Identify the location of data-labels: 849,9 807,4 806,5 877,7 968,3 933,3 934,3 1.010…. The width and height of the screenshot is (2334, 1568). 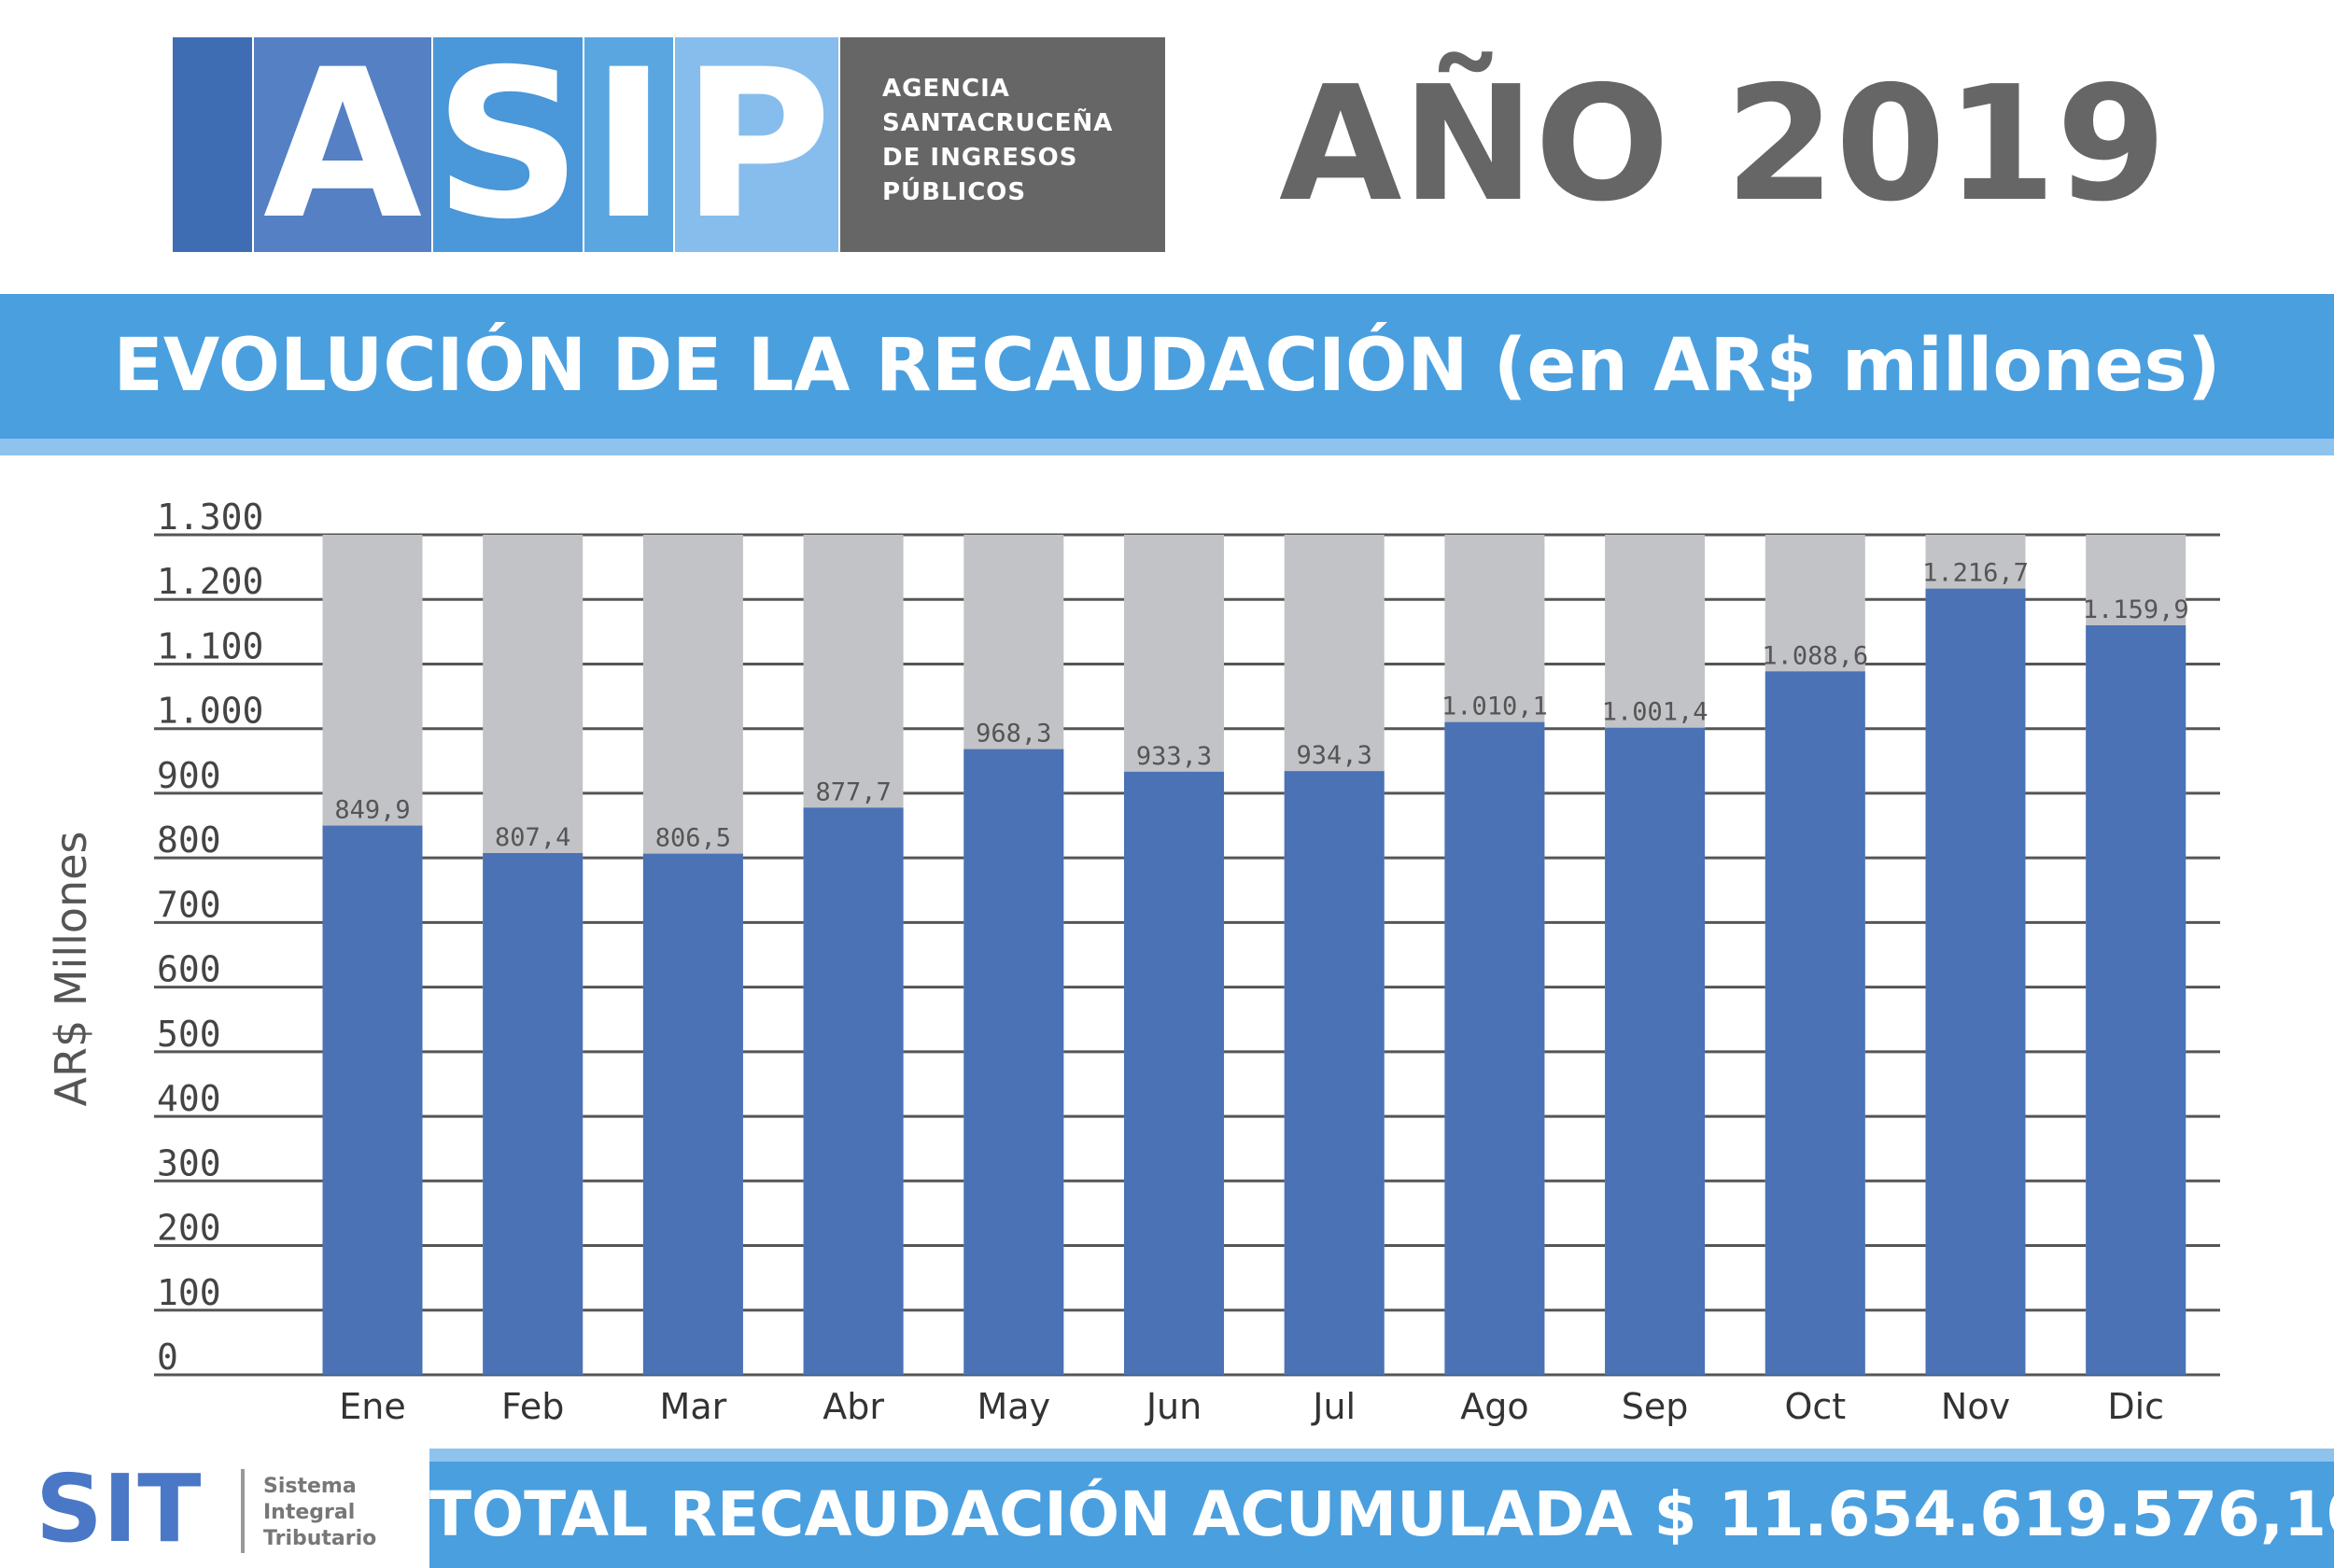
(1261, 706).